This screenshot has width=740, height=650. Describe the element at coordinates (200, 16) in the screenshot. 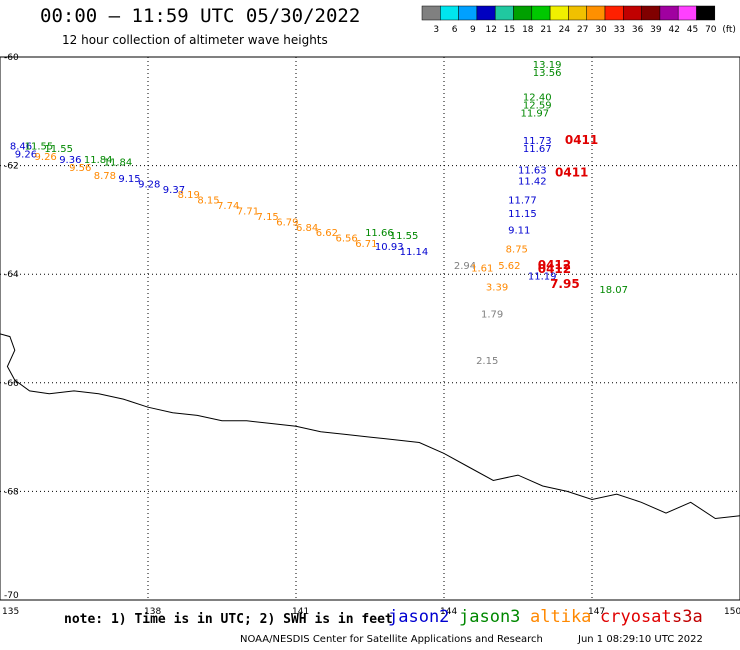

I see `chart-title: 00:00 – 11:59 UTC 05/30/2022` at that location.